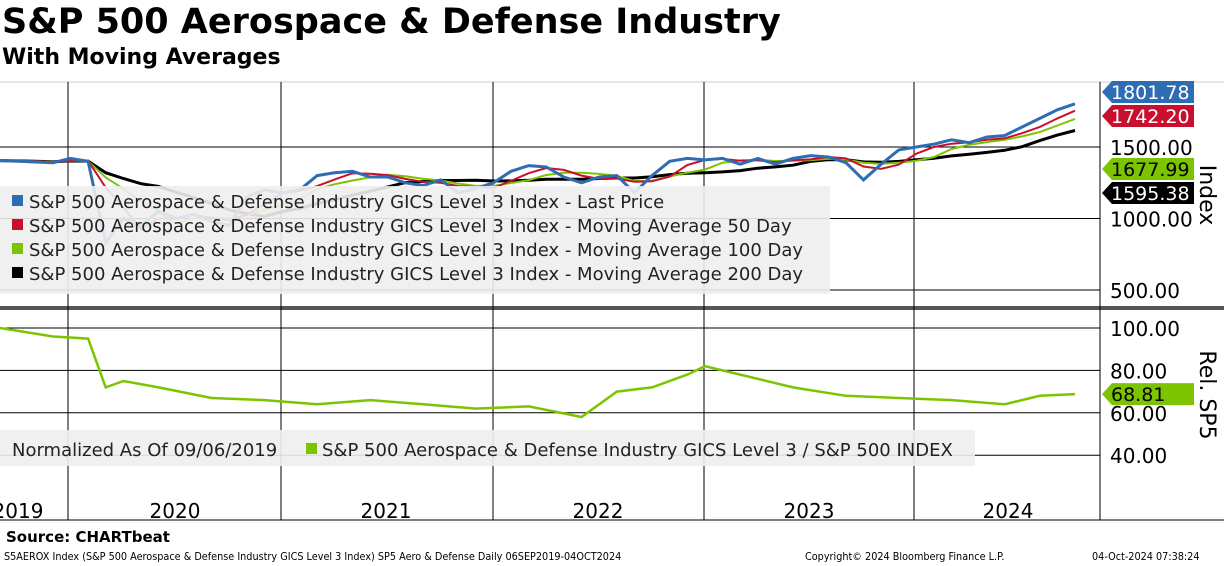 The image size is (1224, 566). Describe the element at coordinates (88, 537) in the screenshot. I see `source: Source: CHARTbeat` at that location.